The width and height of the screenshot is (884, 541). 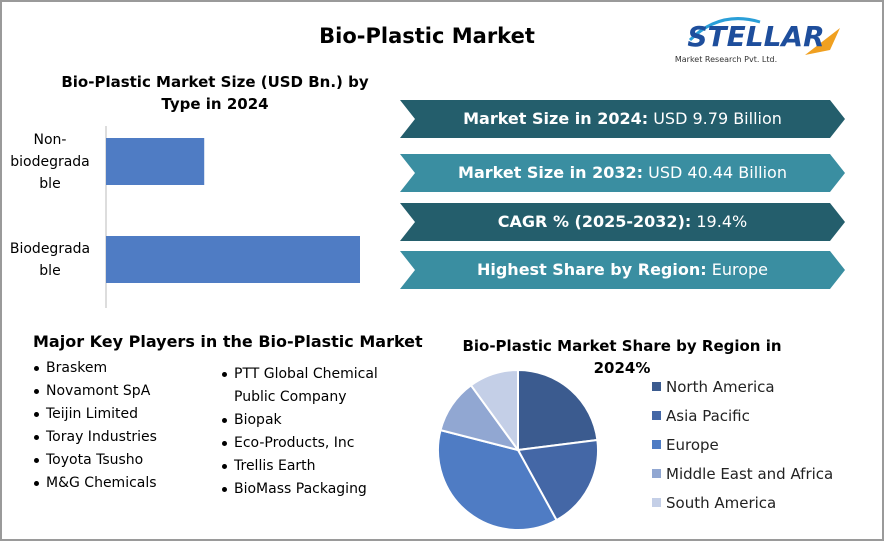 What do you see at coordinates (302, 489) in the screenshot?
I see `player: BioMass Packaging` at bounding box center [302, 489].